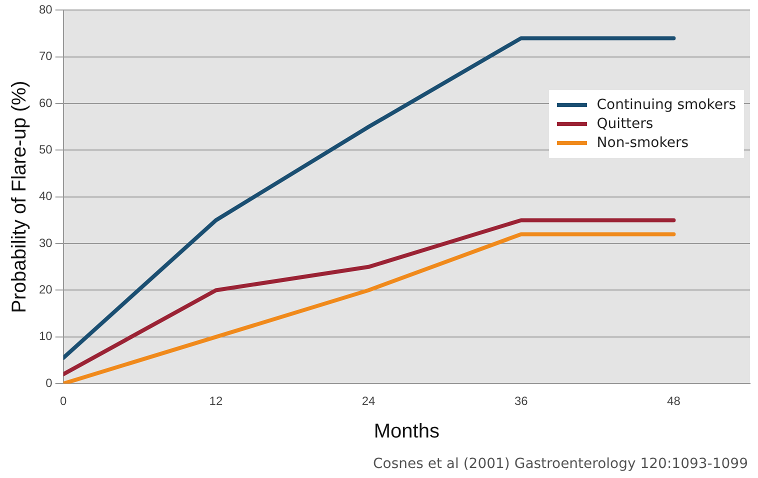 The height and width of the screenshot is (478, 758). What do you see at coordinates (19, 197) in the screenshot?
I see `y-axis-title: Probability of Flare-up (%)` at bounding box center [19, 197].